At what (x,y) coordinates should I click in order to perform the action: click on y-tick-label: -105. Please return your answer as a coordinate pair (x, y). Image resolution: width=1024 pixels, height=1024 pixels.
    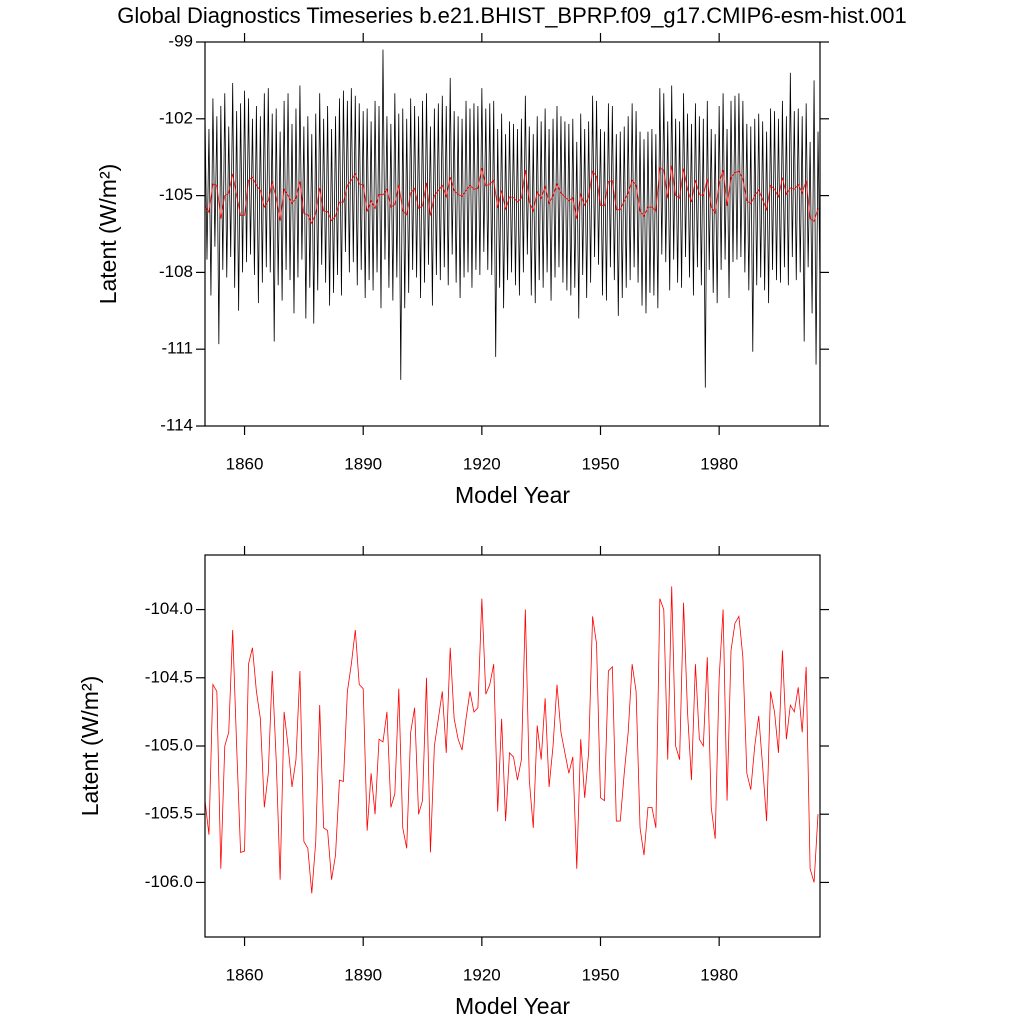
    Looking at the image, I should click on (176, 194).